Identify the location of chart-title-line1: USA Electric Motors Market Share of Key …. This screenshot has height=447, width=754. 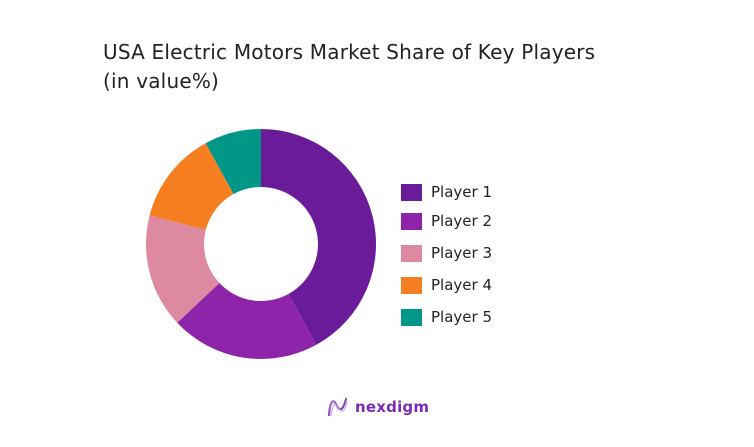
(349, 52).